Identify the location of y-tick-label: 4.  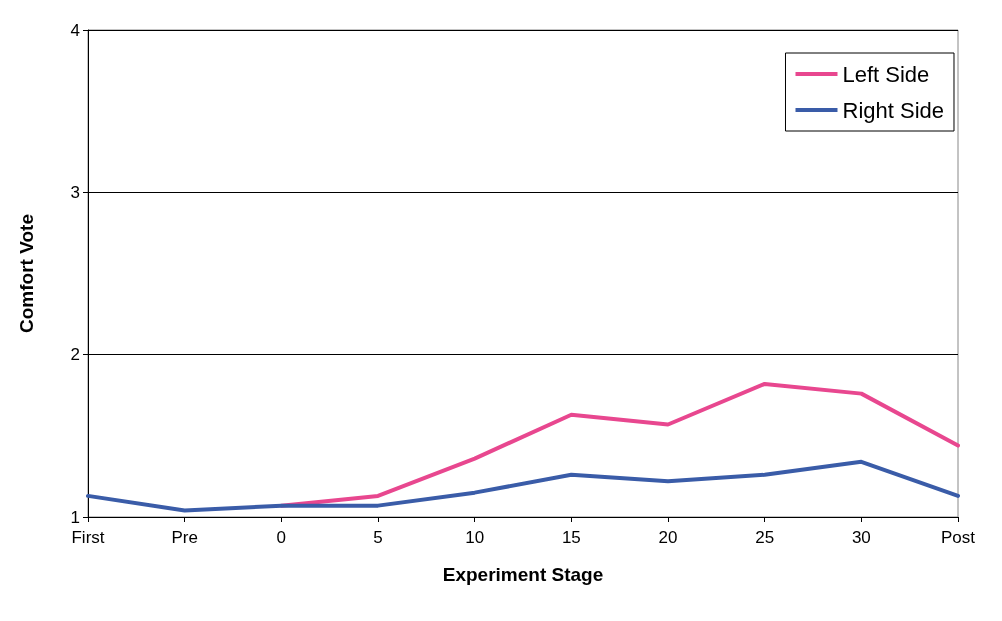
(75, 30).